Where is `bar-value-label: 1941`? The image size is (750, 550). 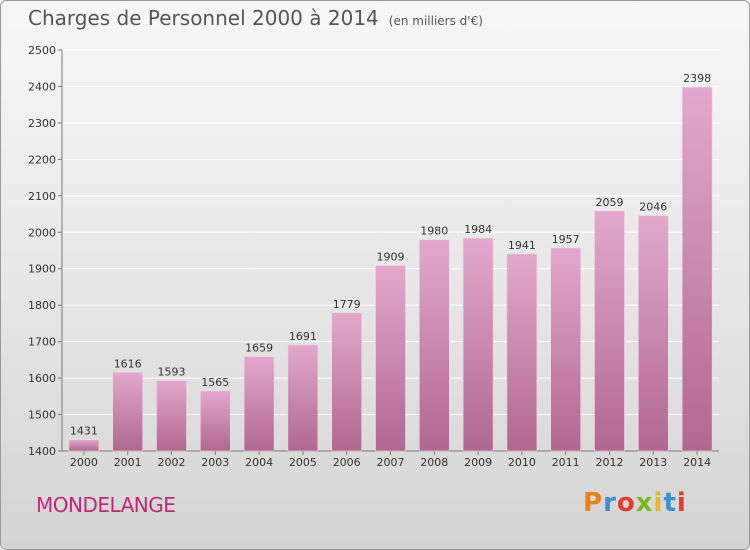 bar-value-label: 1941 is located at coordinates (522, 245).